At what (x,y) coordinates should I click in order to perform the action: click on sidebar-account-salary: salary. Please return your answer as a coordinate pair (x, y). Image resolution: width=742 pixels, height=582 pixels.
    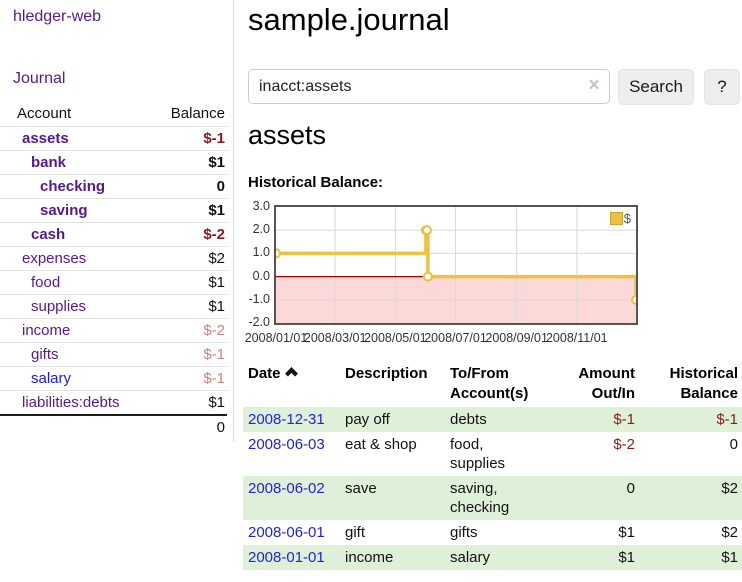
    Looking at the image, I should click on (51, 378).